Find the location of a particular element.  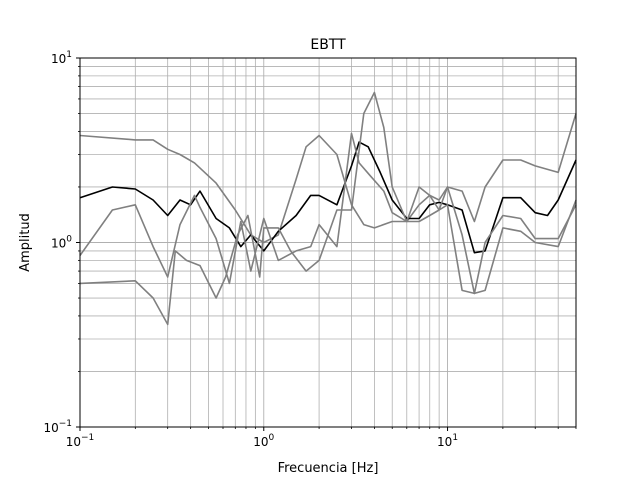

x-tick-label: 10¹ is located at coordinates (447, 441).